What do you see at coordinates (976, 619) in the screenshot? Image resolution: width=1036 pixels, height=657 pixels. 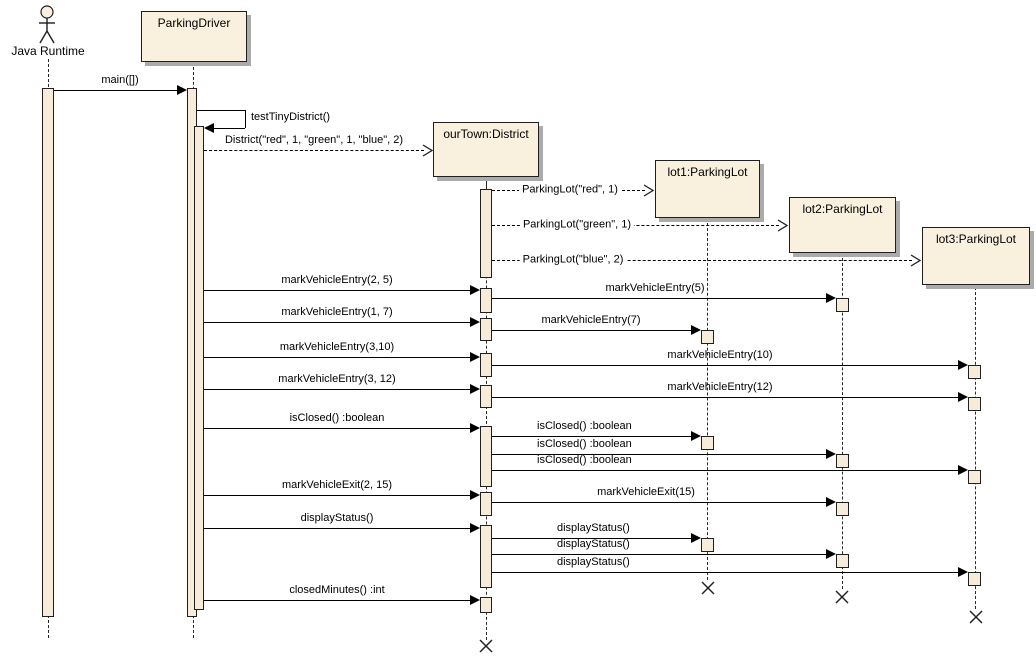 I see `destruction-x-icon-lot3` at bounding box center [976, 619].